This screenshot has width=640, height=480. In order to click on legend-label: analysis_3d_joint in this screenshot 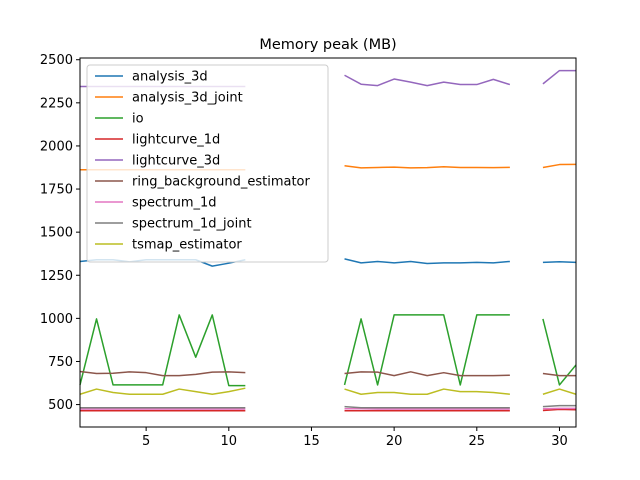, I will do `click(187, 98)`.